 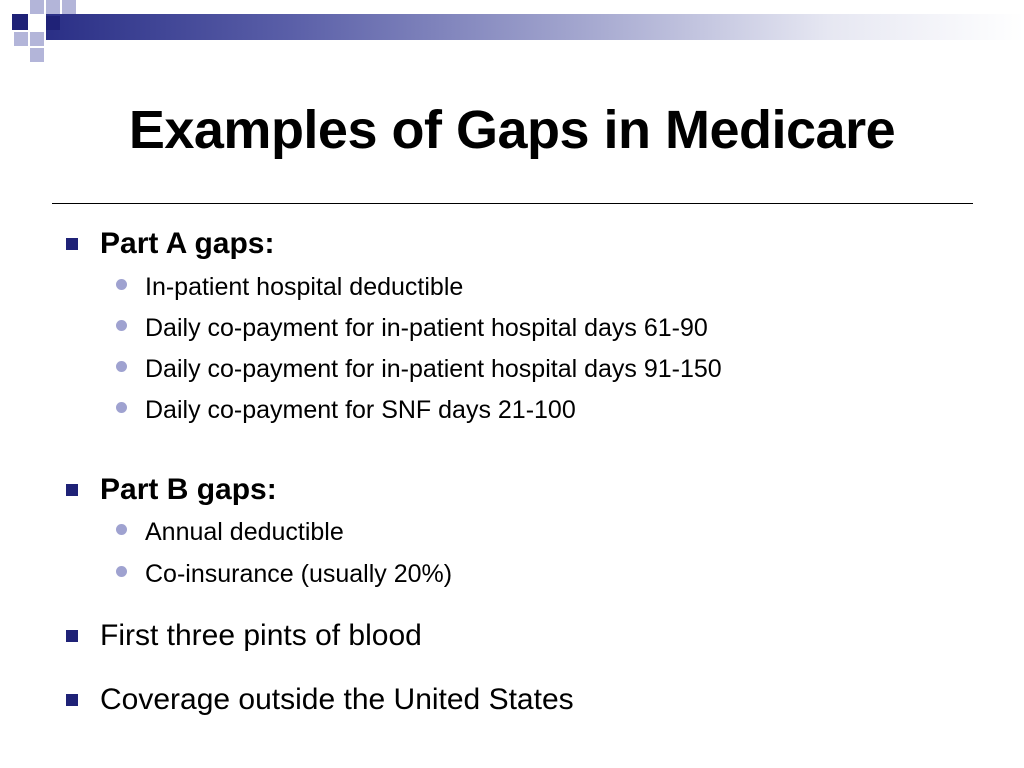 What do you see at coordinates (188, 489) in the screenshot?
I see `item-label: Part B gaps:` at bounding box center [188, 489].